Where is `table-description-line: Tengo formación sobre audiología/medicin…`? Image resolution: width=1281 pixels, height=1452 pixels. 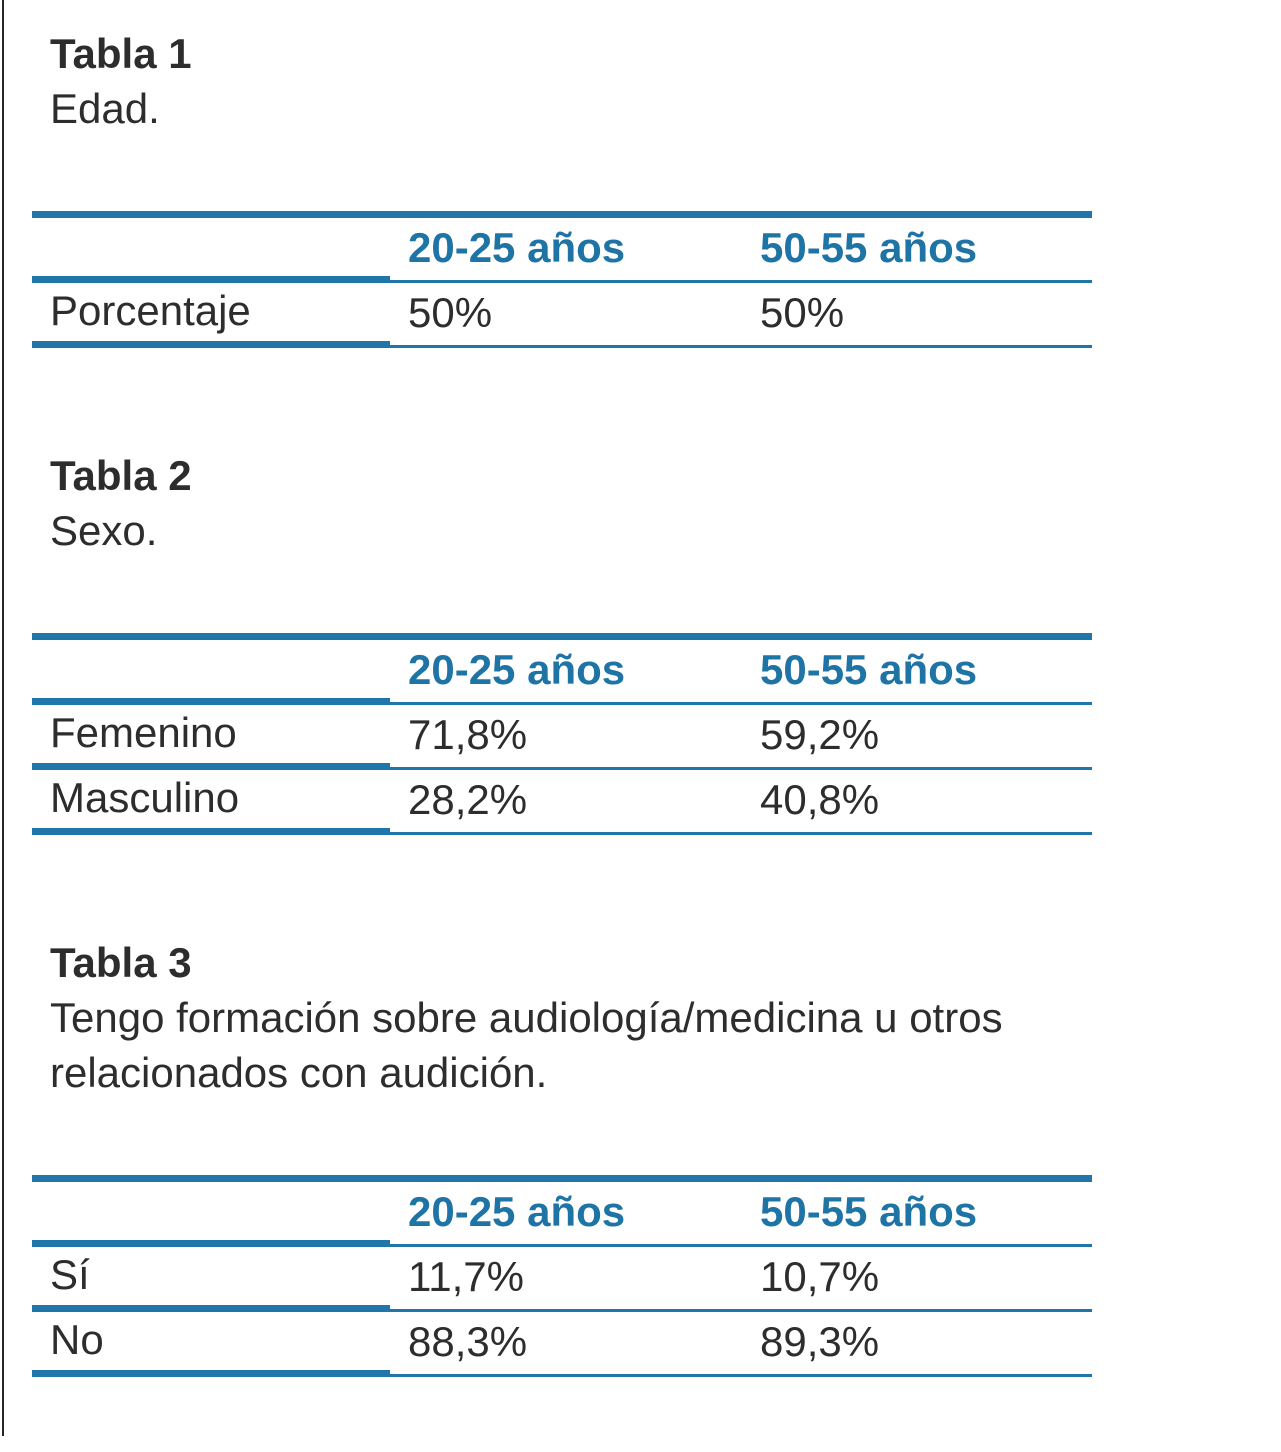 table-description-line: Tengo formación sobre audiología/medicin… is located at coordinates (526, 1017).